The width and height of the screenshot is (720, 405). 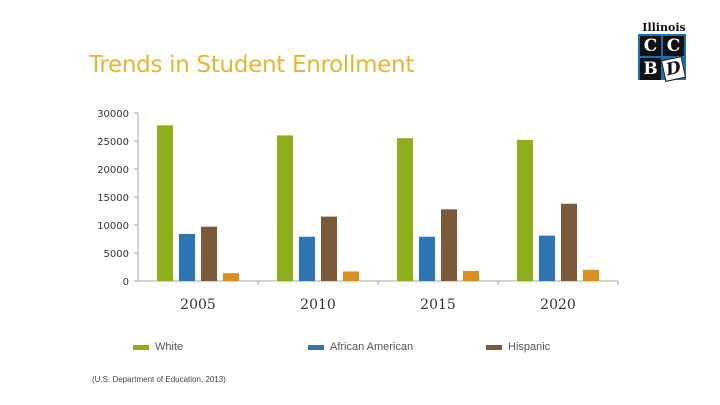 I want to click on legend-item-white: White, so click(x=158, y=347).